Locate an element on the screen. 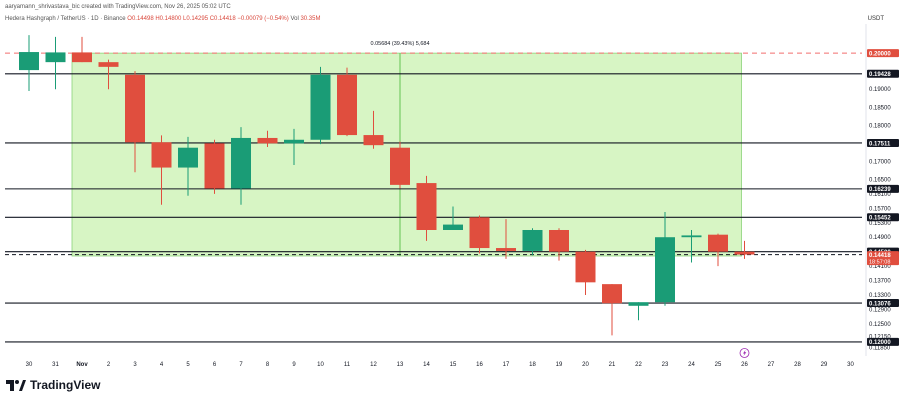 The width and height of the screenshot is (900, 400). time-axis-label: 29 is located at coordinates (824, 365).